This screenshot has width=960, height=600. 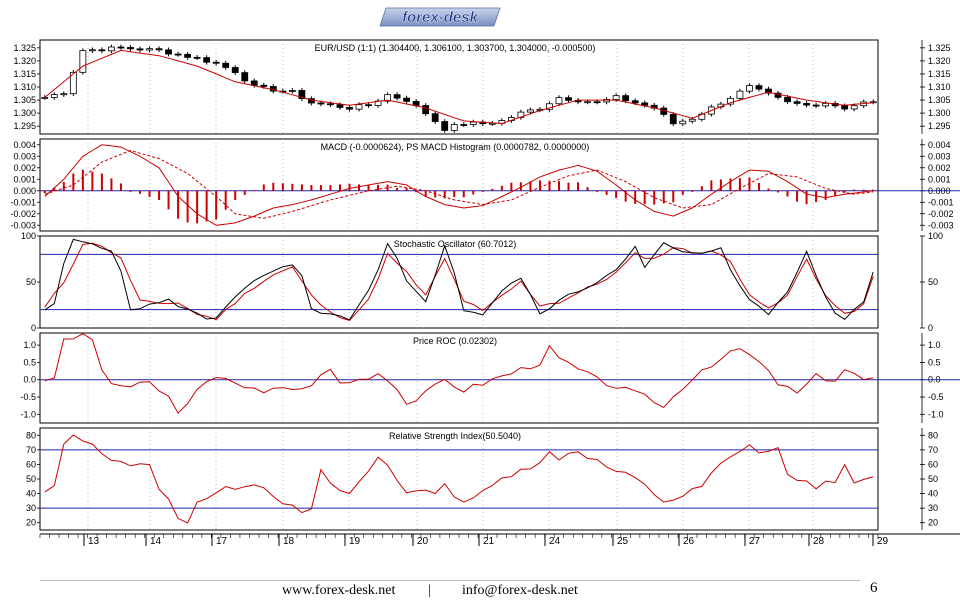 I want to click on footer-website: www.forex-desk.net, so click(x=339, y=590).